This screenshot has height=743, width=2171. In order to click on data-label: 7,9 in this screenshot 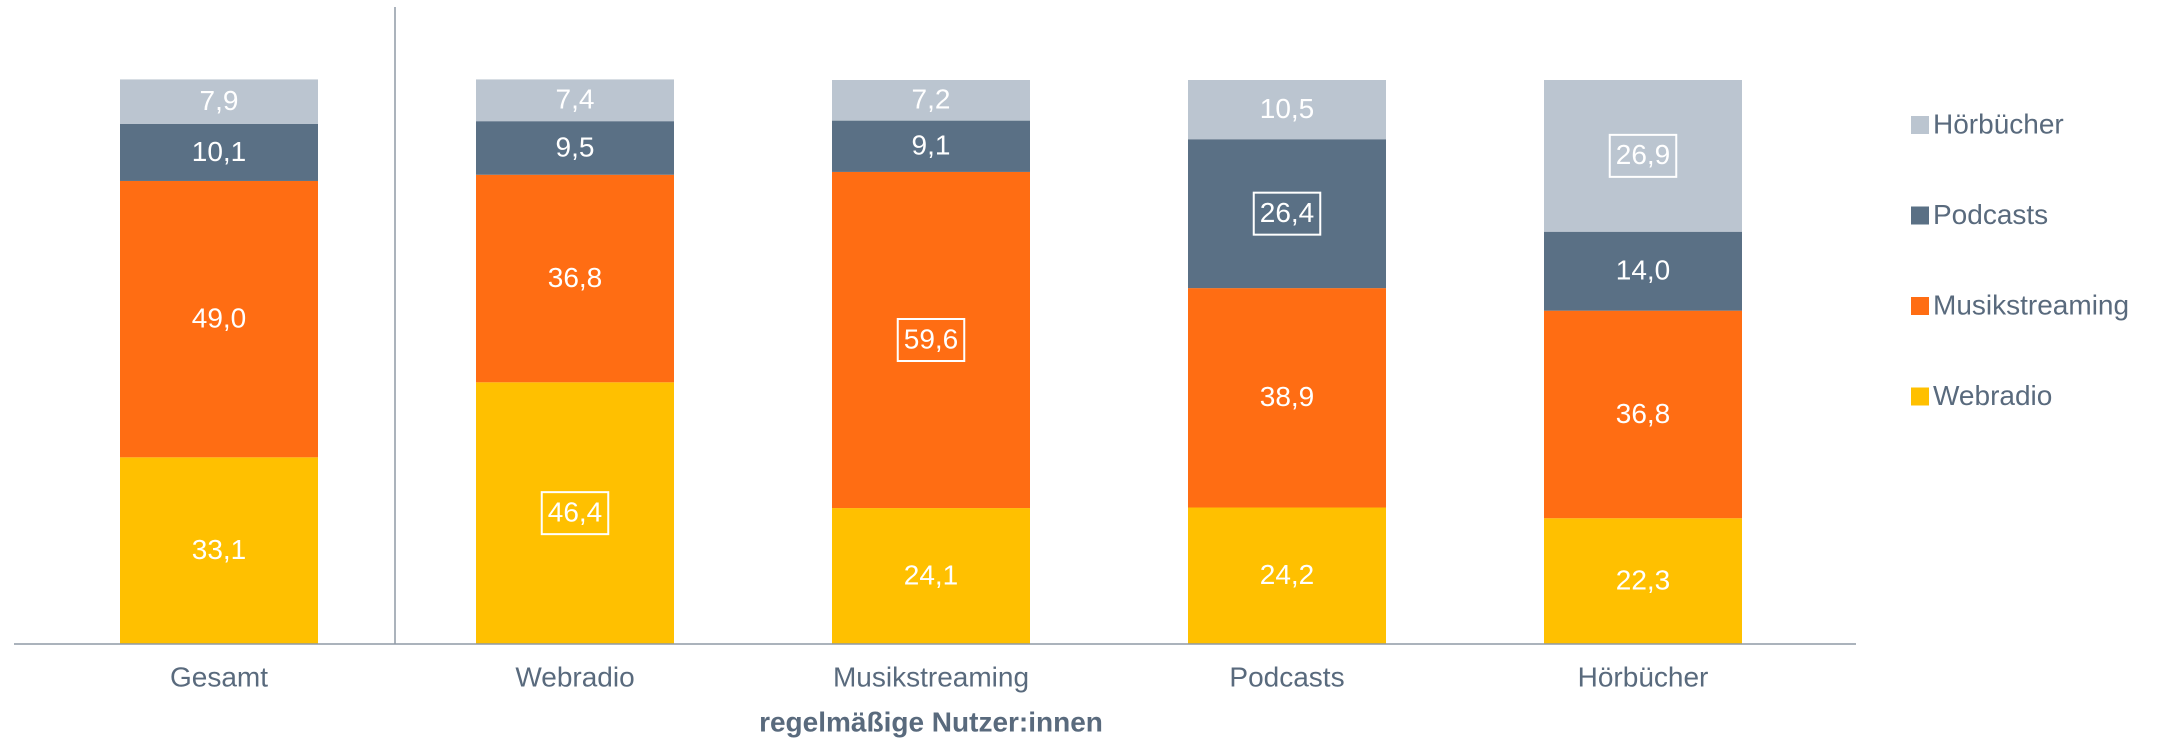, I will do `click(219, 100)`.